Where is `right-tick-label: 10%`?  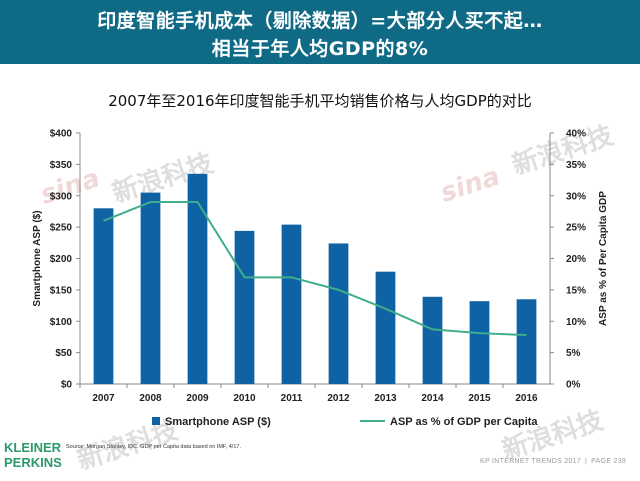
right-tick-label: 10% is located at coordinates (576, 322).